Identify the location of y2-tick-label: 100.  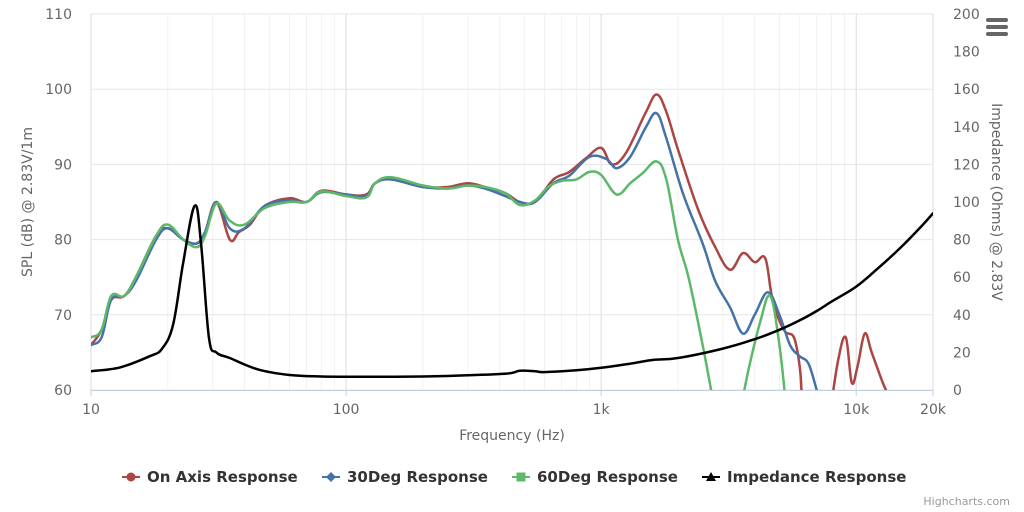
(966, 203).